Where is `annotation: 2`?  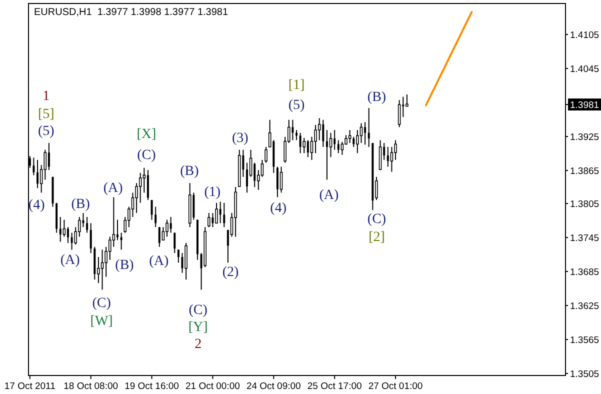
annotation: 2 is located at coordinates (198, 344).